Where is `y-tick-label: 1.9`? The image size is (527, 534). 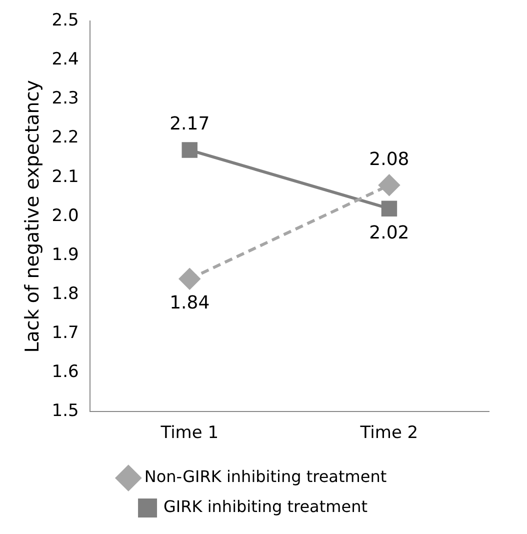
y-tick-label: 1.9 is located at coordinates (65, 254).